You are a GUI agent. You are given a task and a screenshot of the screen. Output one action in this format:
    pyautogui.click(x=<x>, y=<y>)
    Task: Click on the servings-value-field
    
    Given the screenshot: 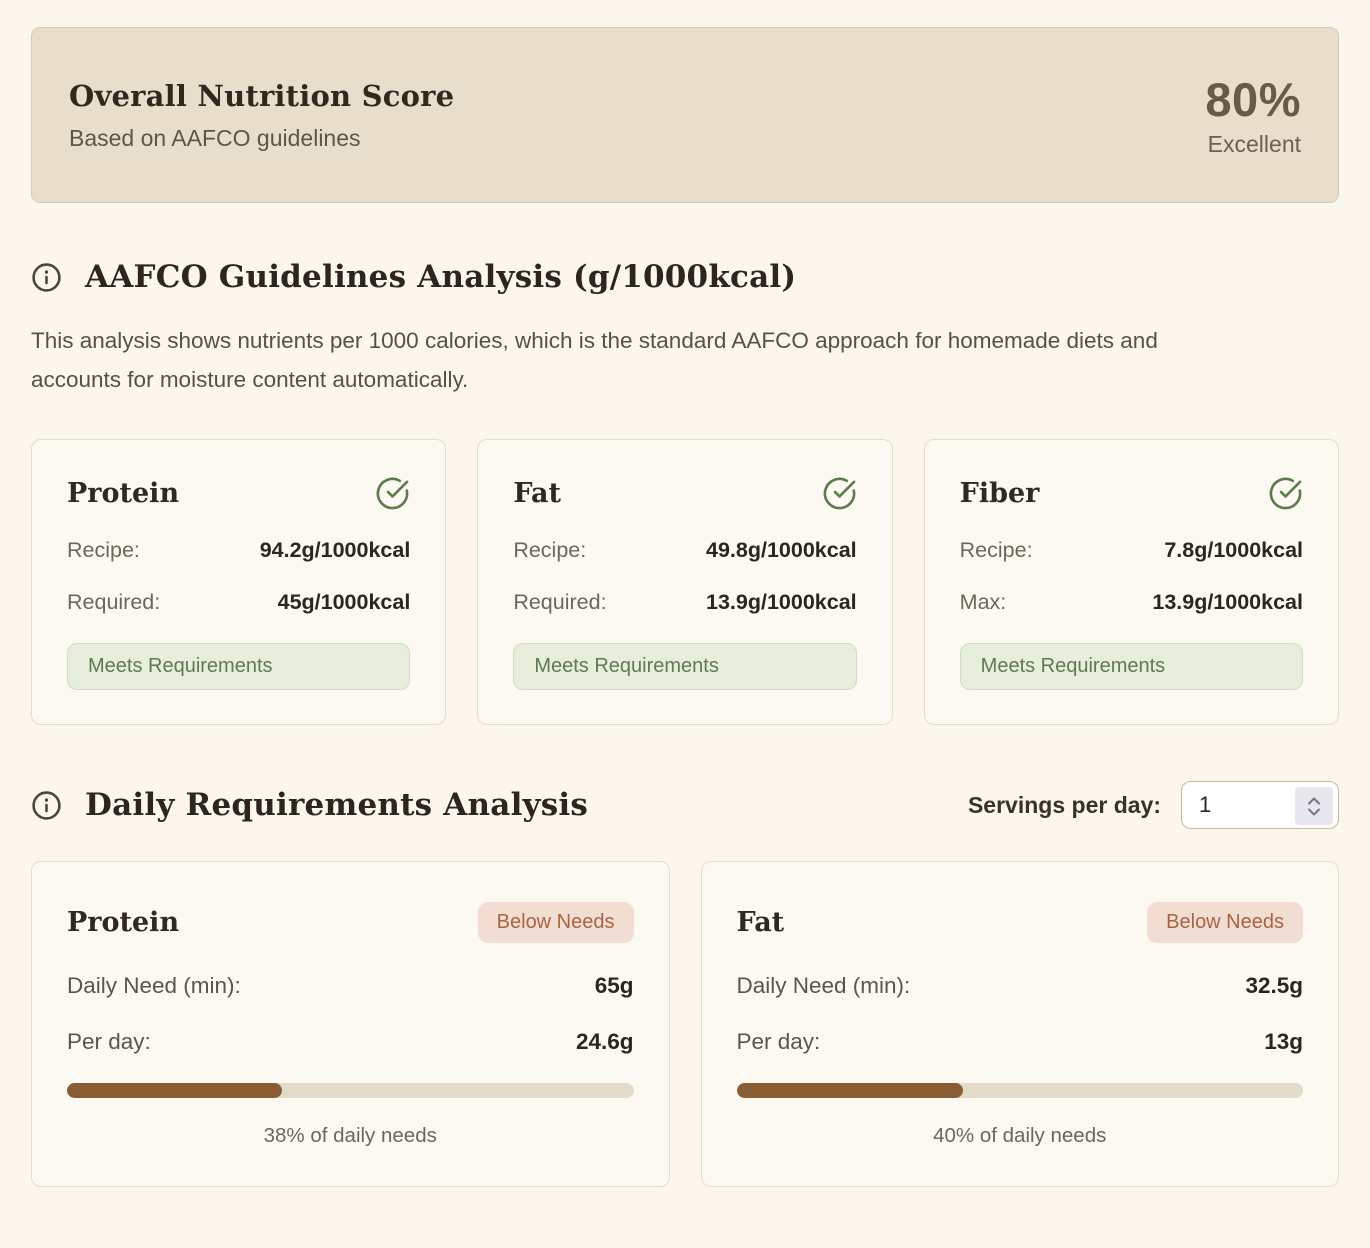 What is the action you would take?
    pyautogui.click(x=1232, y=805)
    